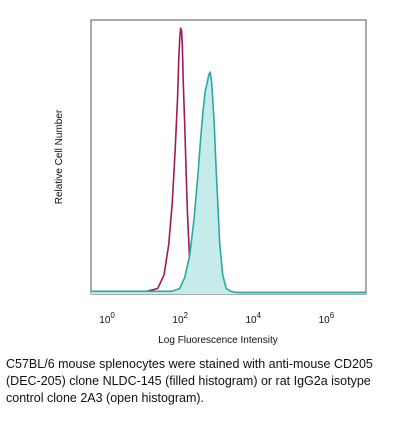 The width and height of the screenshot is (400, 444). What do you see at coordinates (218, 340) in the screenshot?
I see `x-axis-title: Log Fluorescence Intensity` at bounding box center [218, 340].